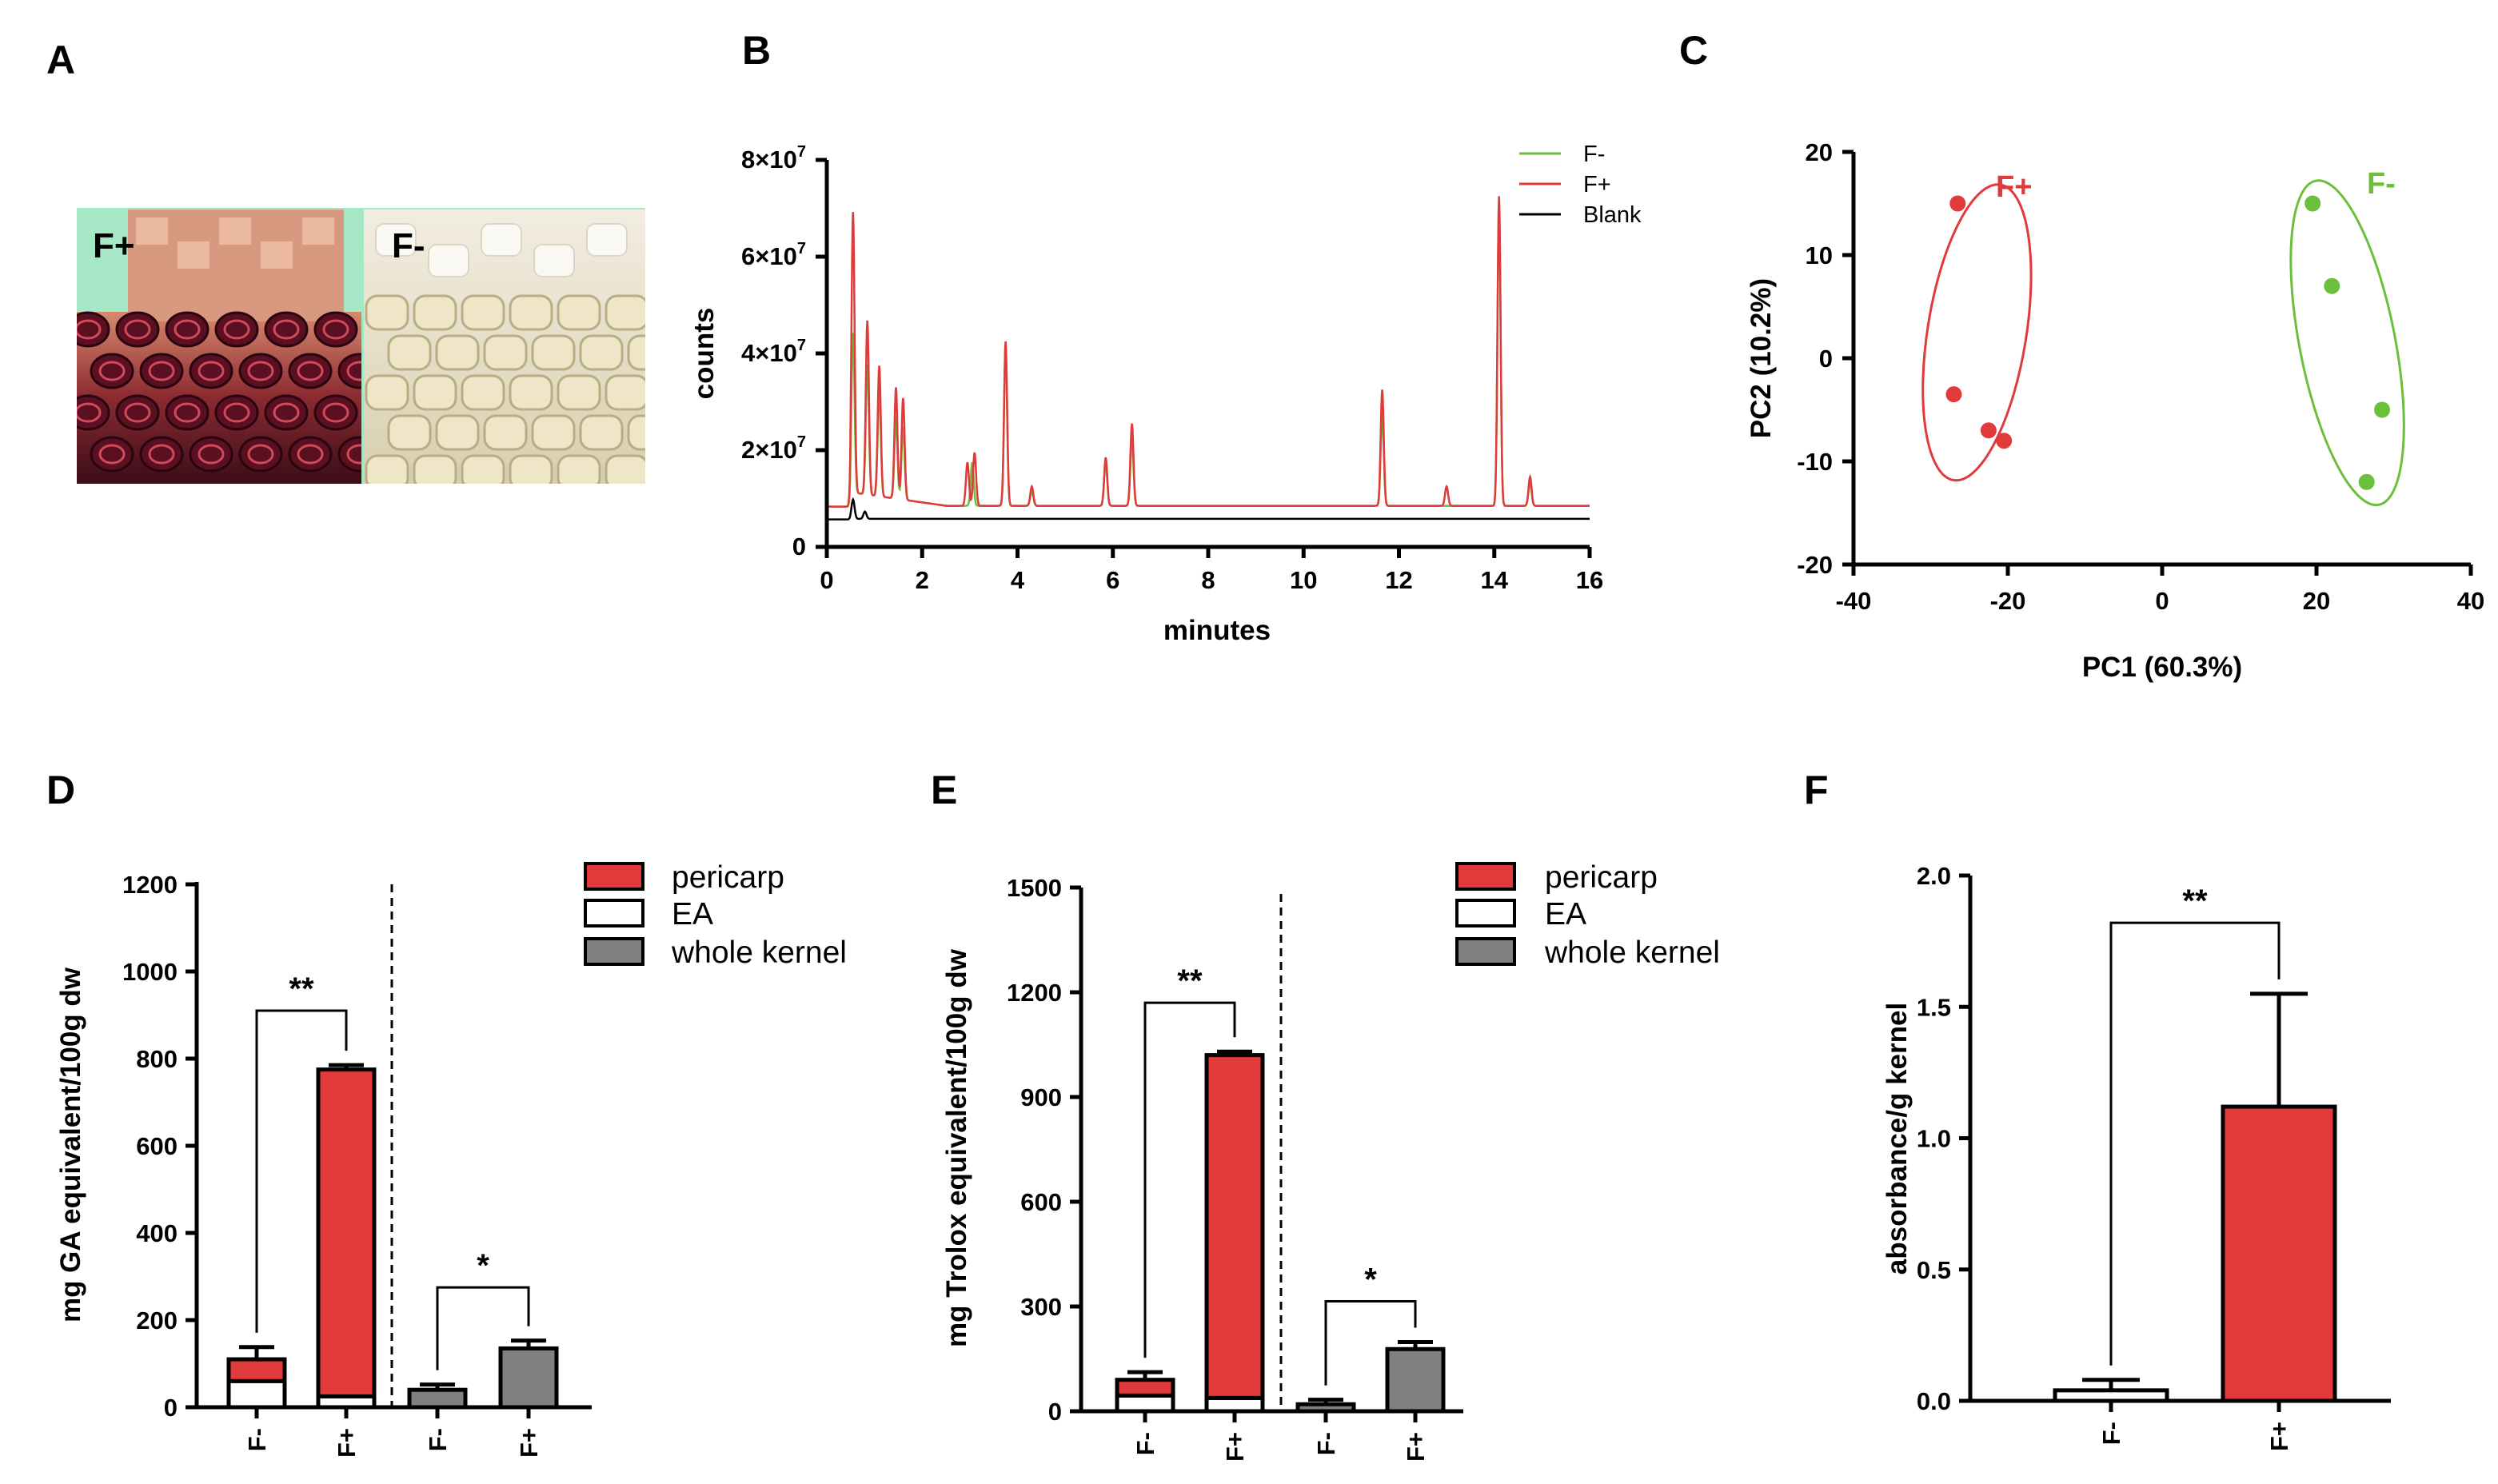  Describe the element at coordinates (2316, 601) in the screenshot. I see `x-tick-label: 20` at that location.